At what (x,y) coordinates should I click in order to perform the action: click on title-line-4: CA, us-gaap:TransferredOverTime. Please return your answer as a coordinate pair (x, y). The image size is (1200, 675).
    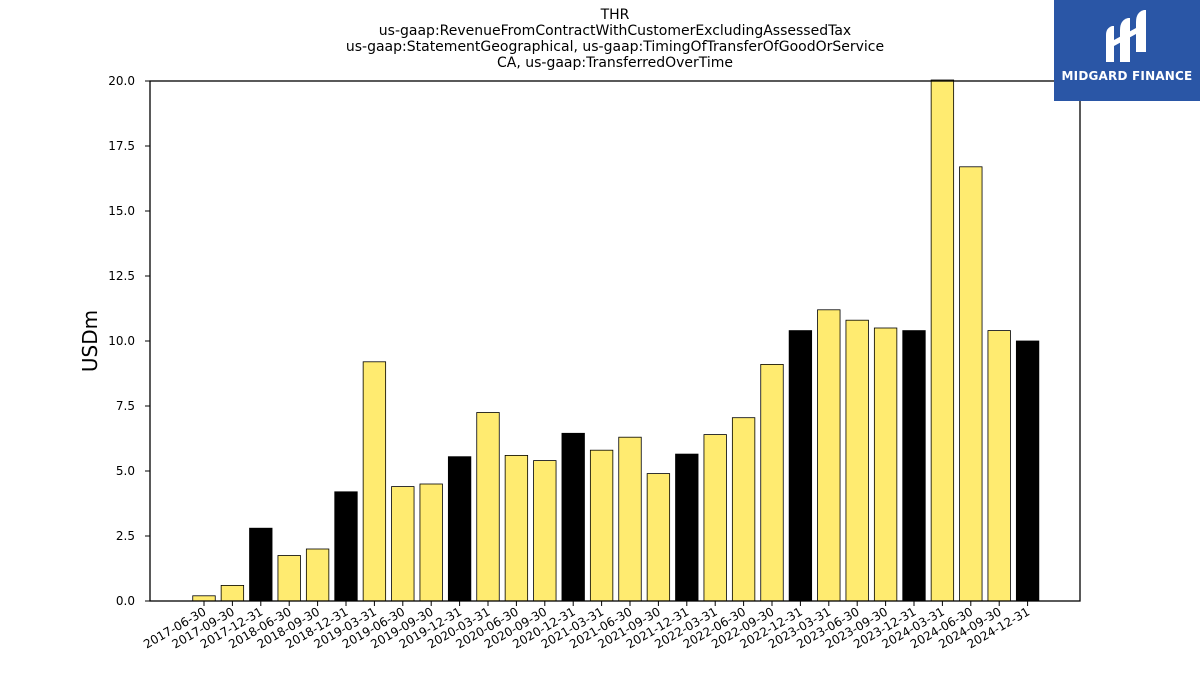
    Looking at the image, I should click on (615, 63).